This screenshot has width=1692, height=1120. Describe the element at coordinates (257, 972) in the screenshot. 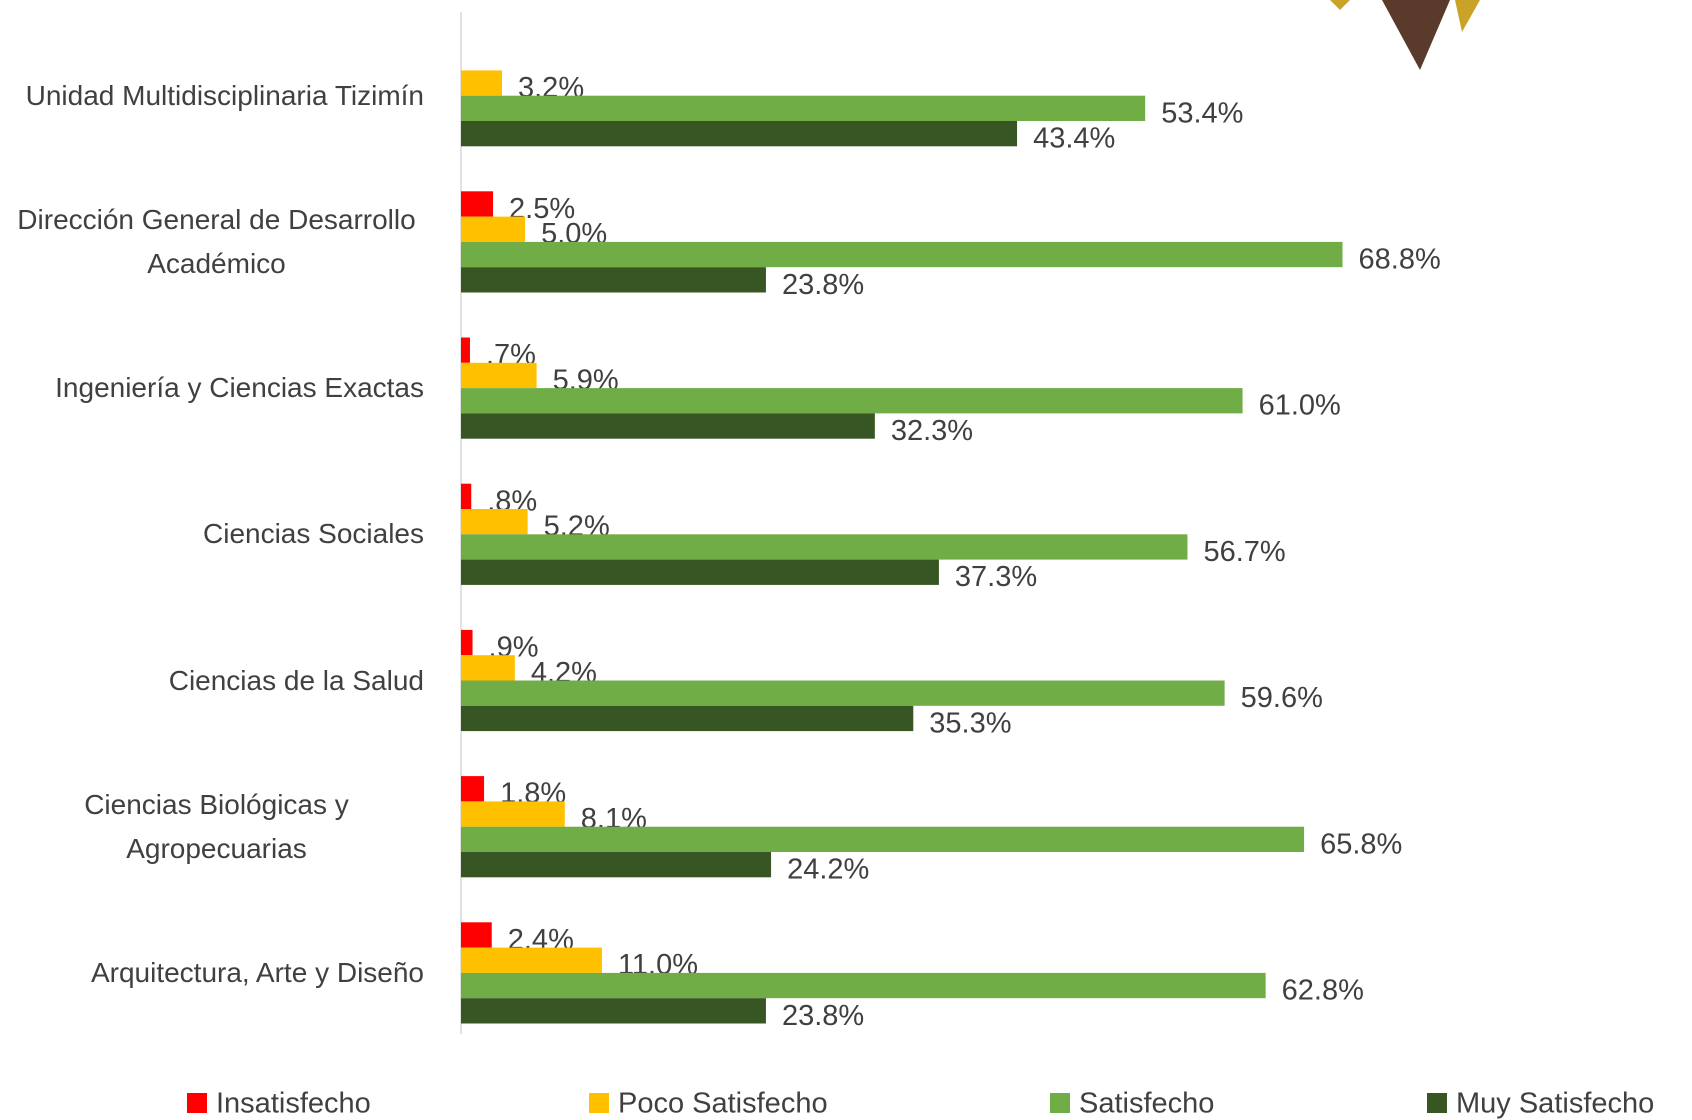

I see `category-text: Arquitectura, Arte y Diseño` at that location.